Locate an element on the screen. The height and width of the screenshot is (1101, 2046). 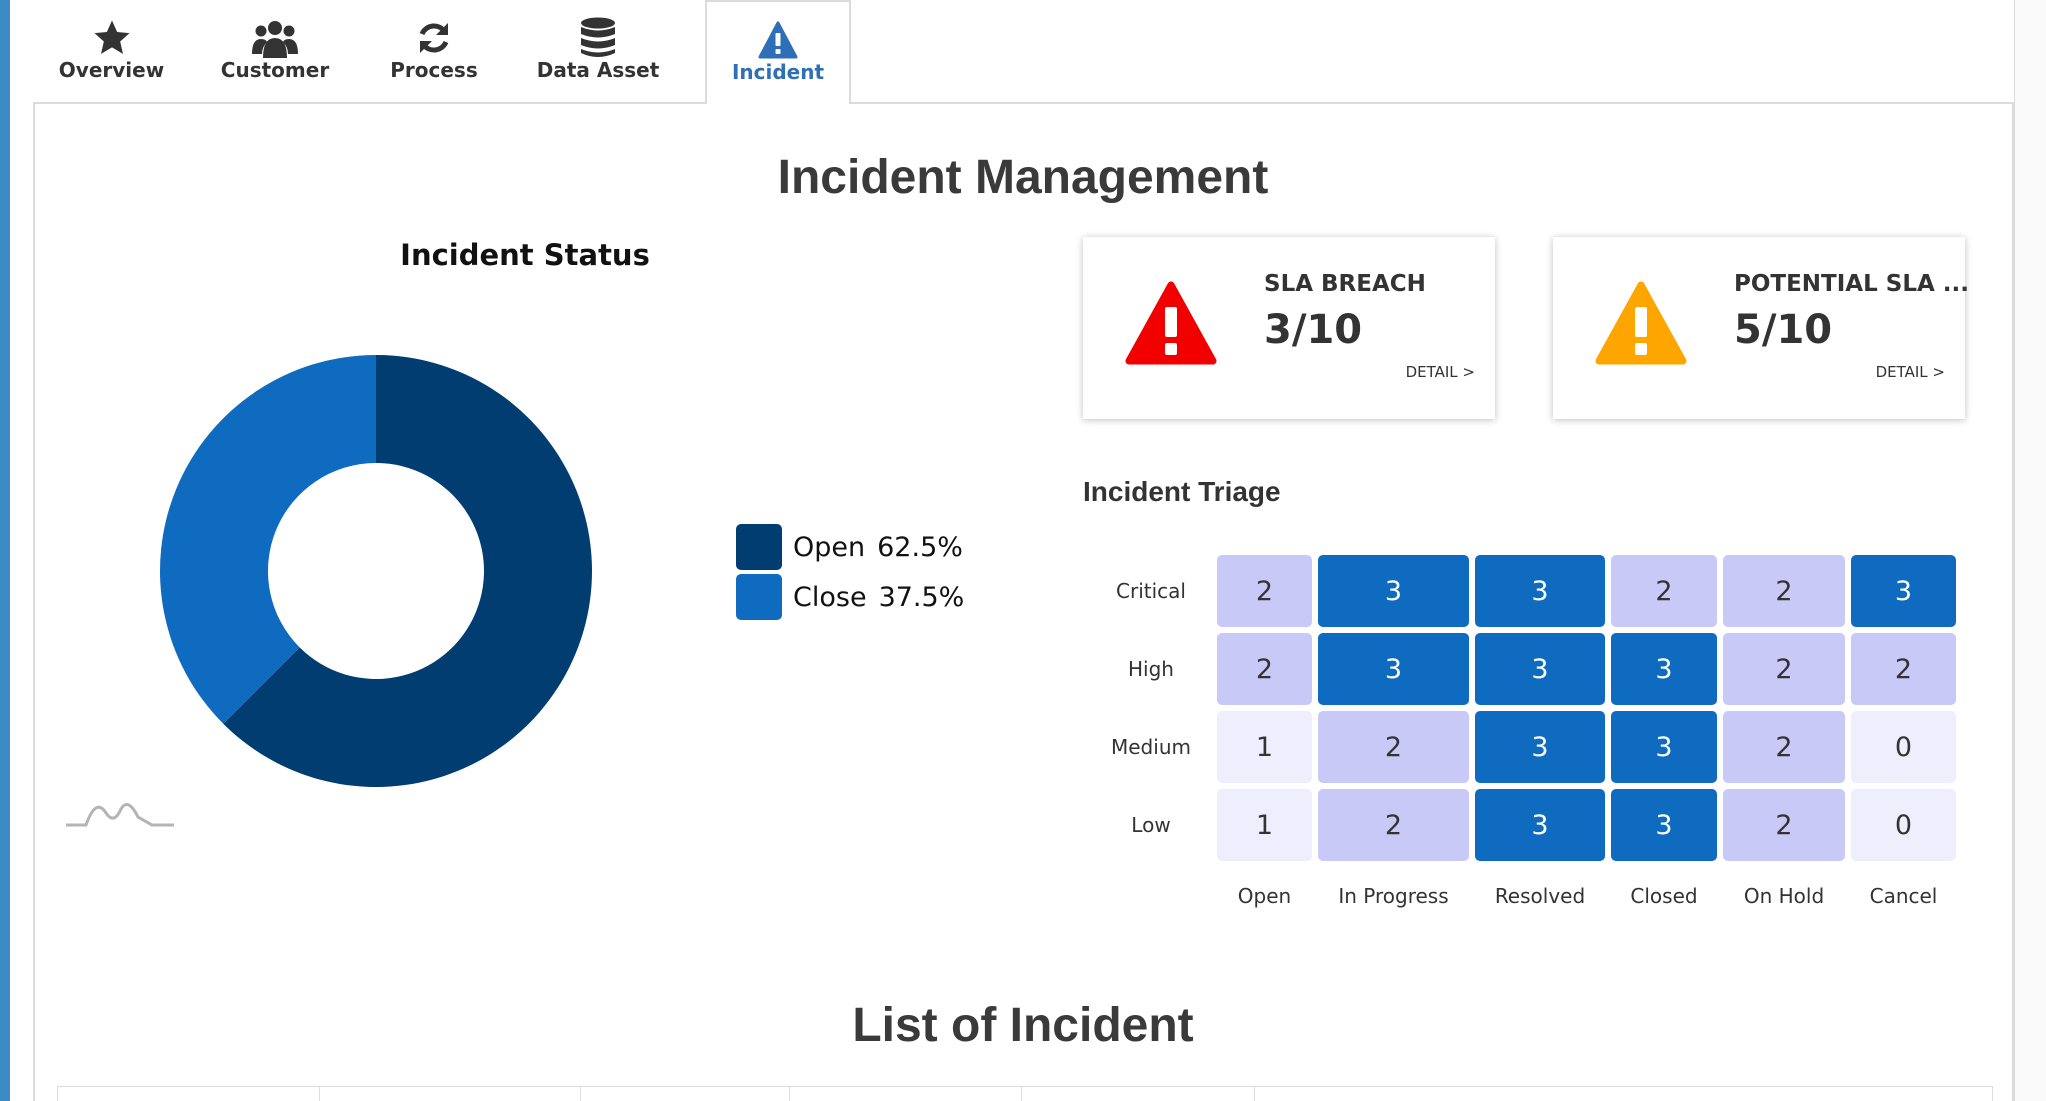
triage-row-label-high: High is located at coordinates (1151, 669).